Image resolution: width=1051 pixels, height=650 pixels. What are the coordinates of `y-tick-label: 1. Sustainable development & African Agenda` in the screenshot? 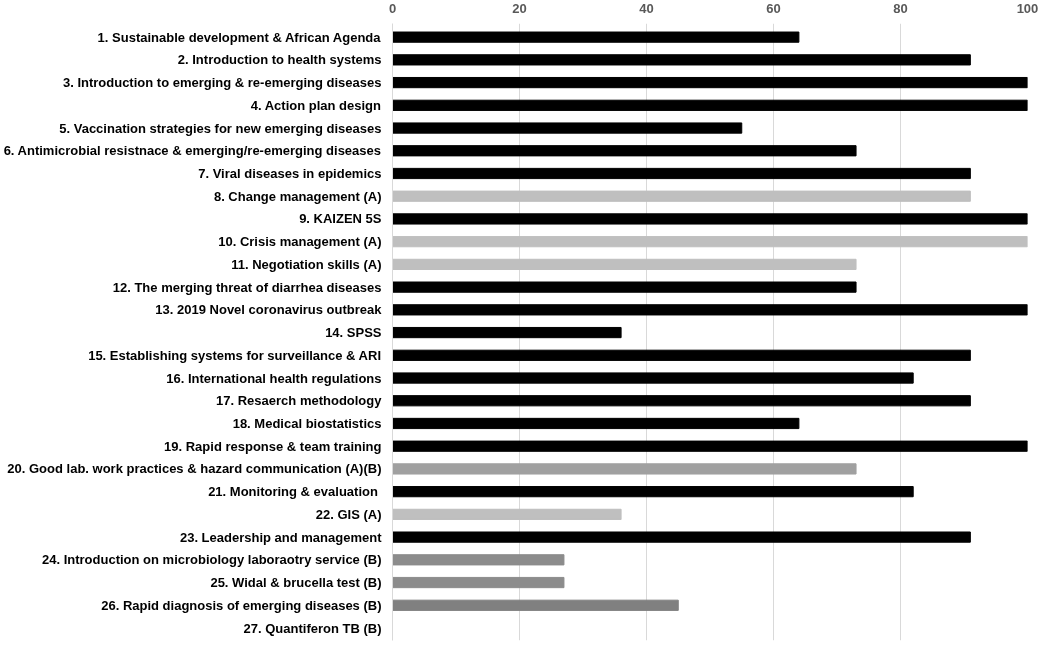 It's located at (239, 37).